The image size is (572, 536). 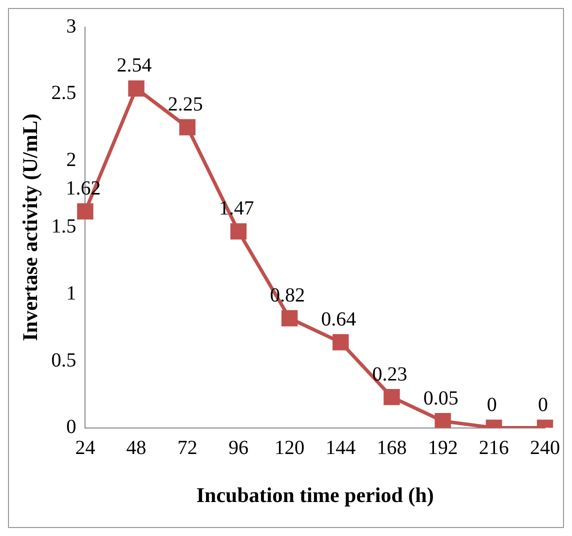 What do you see at coordinates (185, 104) in the screenshot?
I see `data-label: 2.25` at bounding box center [185, 104].